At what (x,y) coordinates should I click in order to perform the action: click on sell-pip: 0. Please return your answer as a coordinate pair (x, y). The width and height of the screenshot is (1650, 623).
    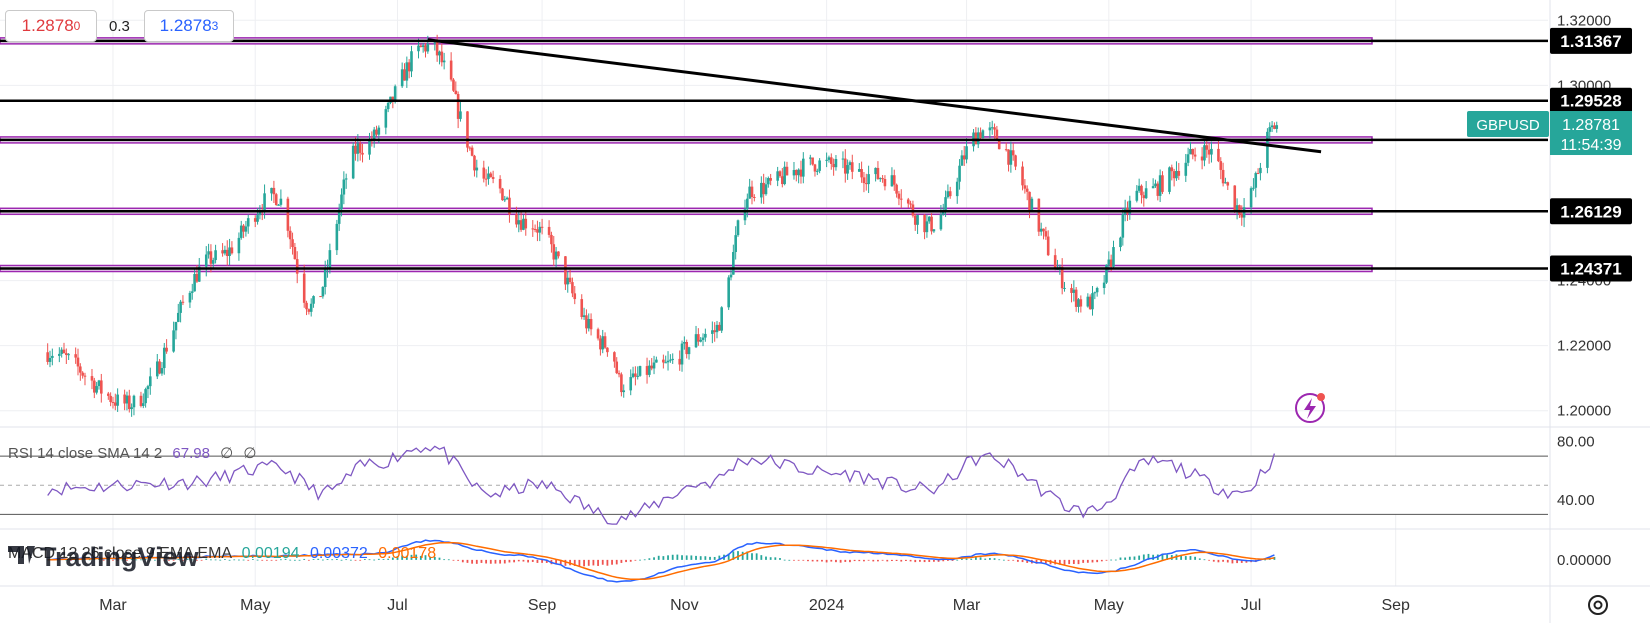
    Looking at the image, I should click on (77, 26).